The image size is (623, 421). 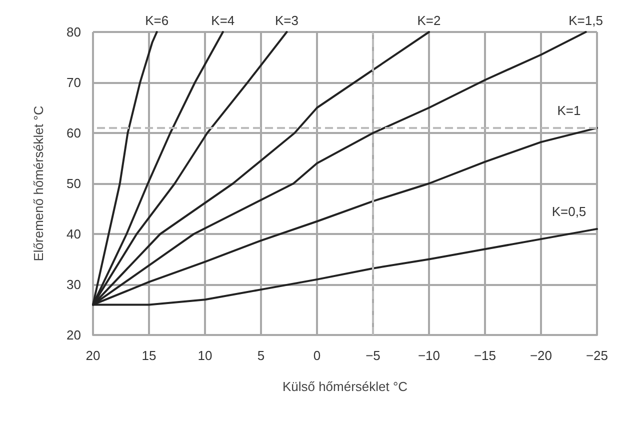 I want to click on series-label: K=0,5, so click(x=569, y=211).